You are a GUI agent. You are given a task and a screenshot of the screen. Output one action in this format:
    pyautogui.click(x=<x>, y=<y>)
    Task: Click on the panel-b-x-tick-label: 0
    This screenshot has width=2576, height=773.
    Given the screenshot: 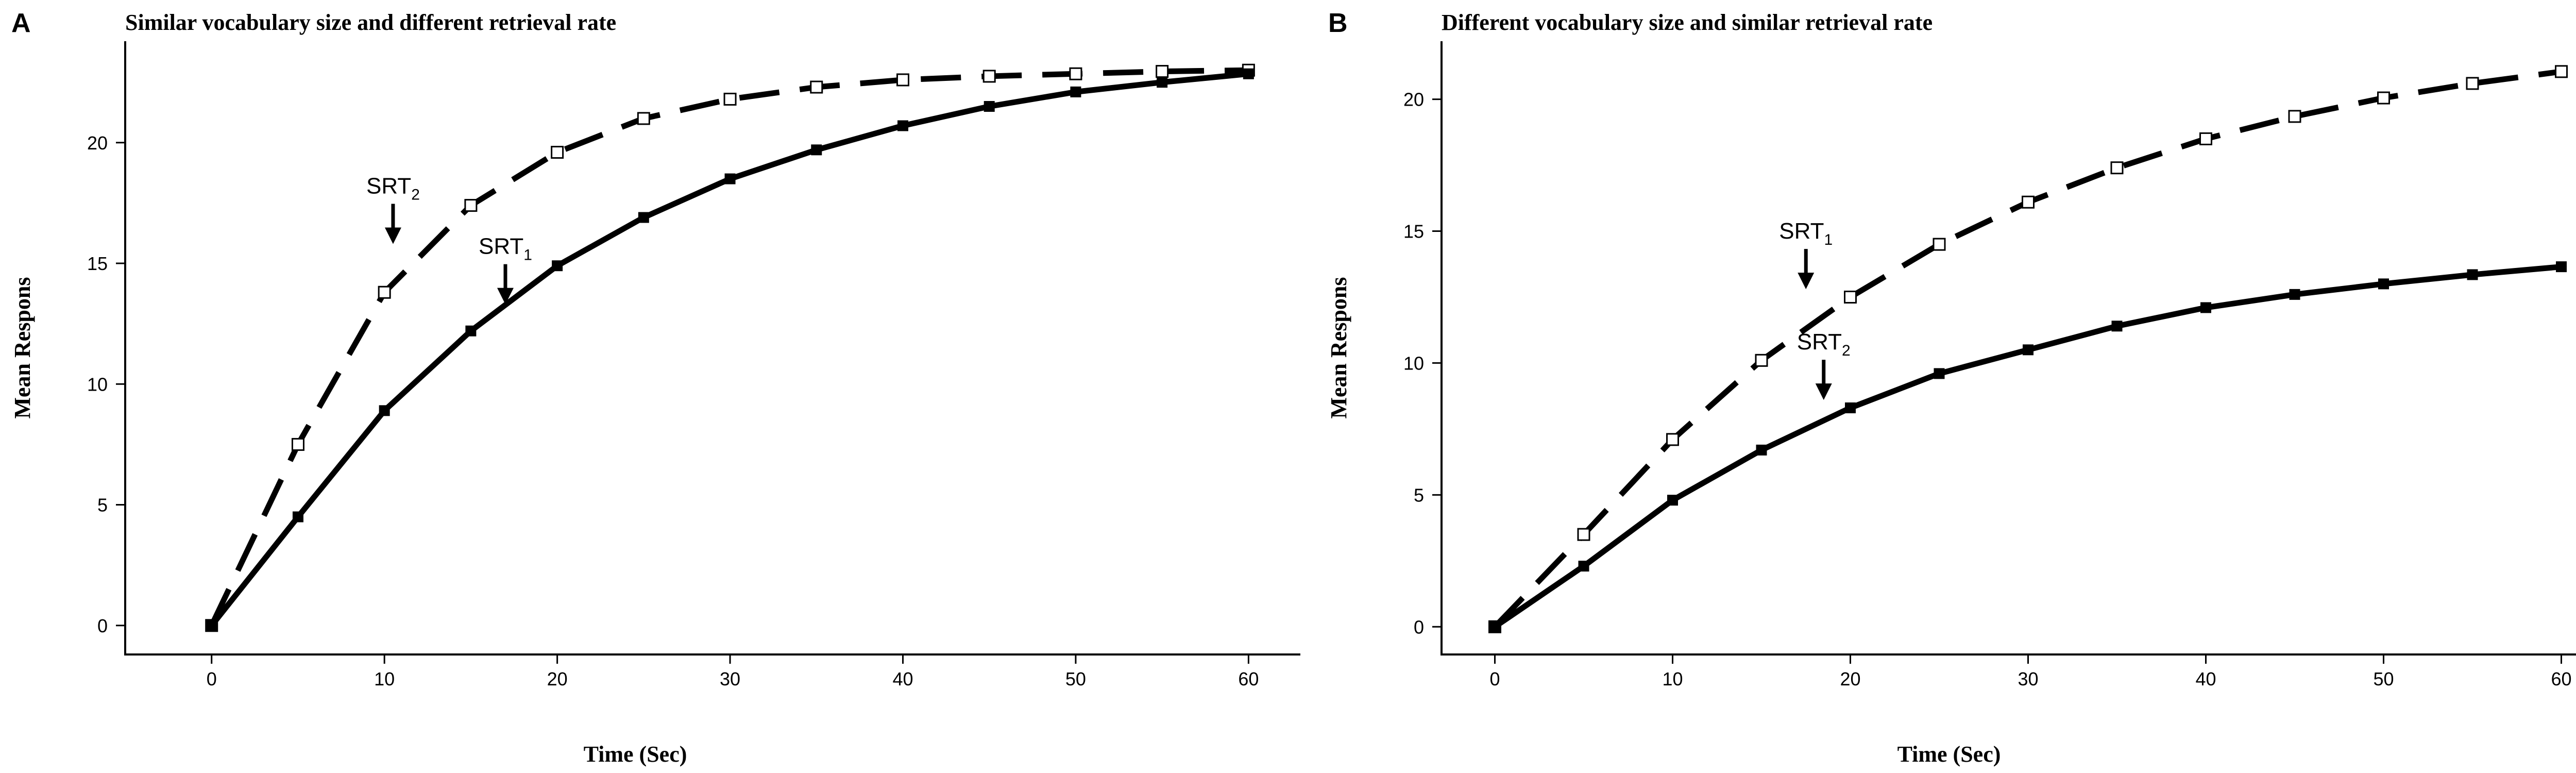 What is the action you would take?
    pyautogui.click(x=1494, y=679)
    